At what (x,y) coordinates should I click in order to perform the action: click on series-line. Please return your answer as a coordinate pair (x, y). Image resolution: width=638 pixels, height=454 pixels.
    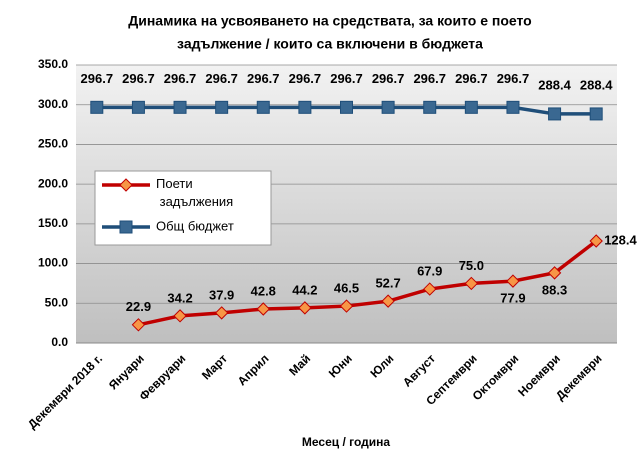
    Looking at the image, I should click on (368, 283).